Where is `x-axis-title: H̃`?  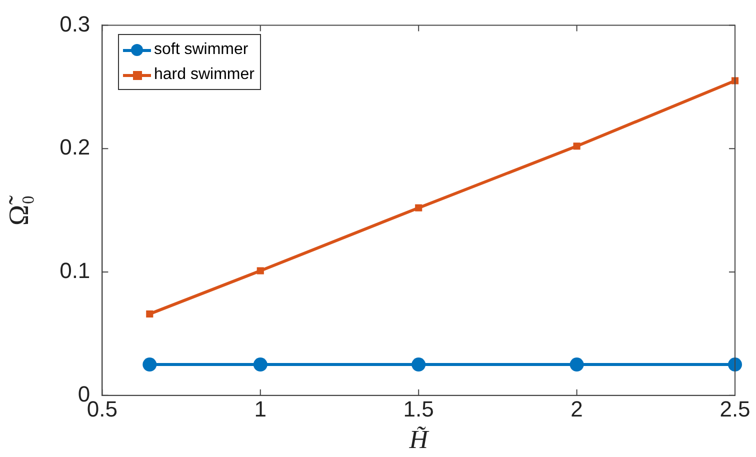 x-axis-title: H̃ is located at coordinates (419, 439).